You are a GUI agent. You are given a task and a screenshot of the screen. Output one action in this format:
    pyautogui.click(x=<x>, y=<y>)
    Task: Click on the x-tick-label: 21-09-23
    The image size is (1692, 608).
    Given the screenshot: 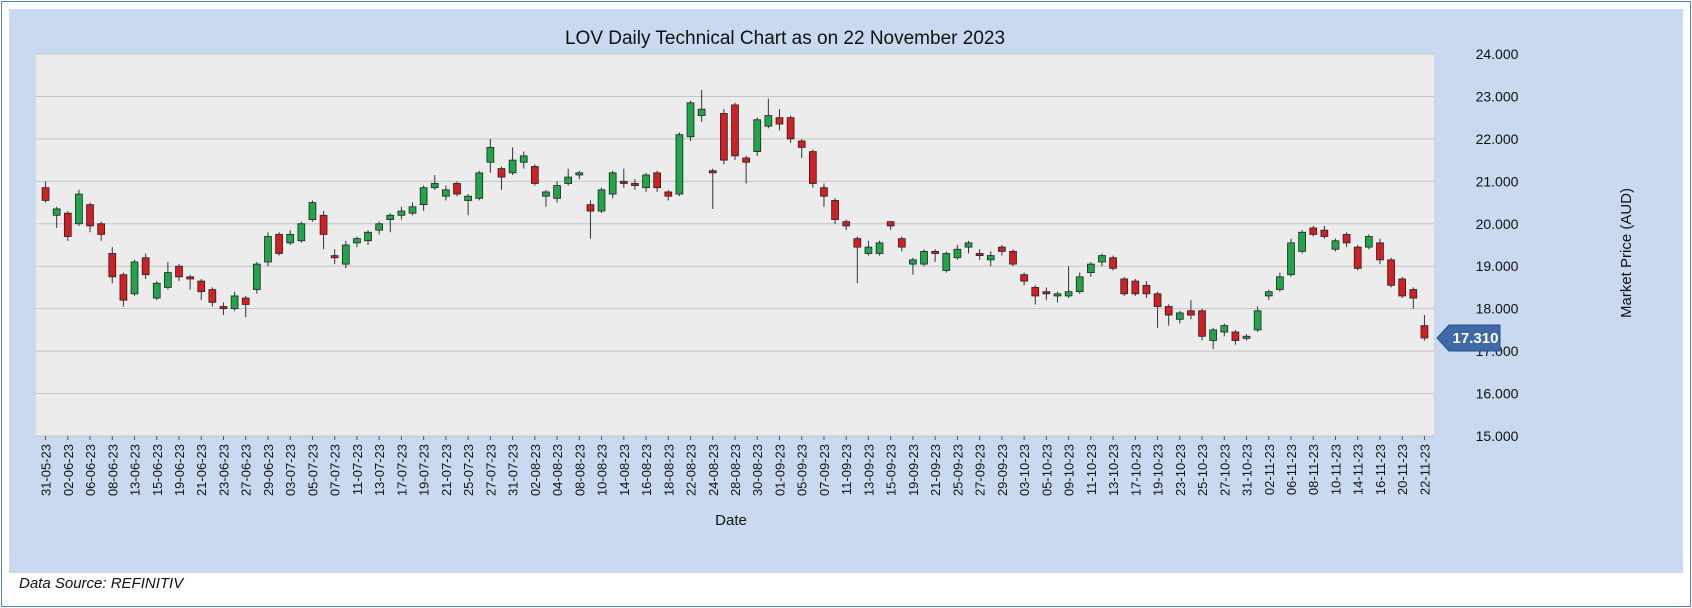 What is the action you would take?
    pyautogui.click(x=935, y=470)
    